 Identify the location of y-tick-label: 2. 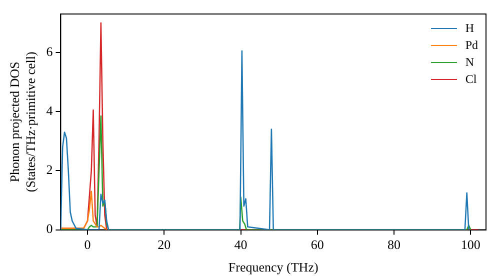
(49, 170).